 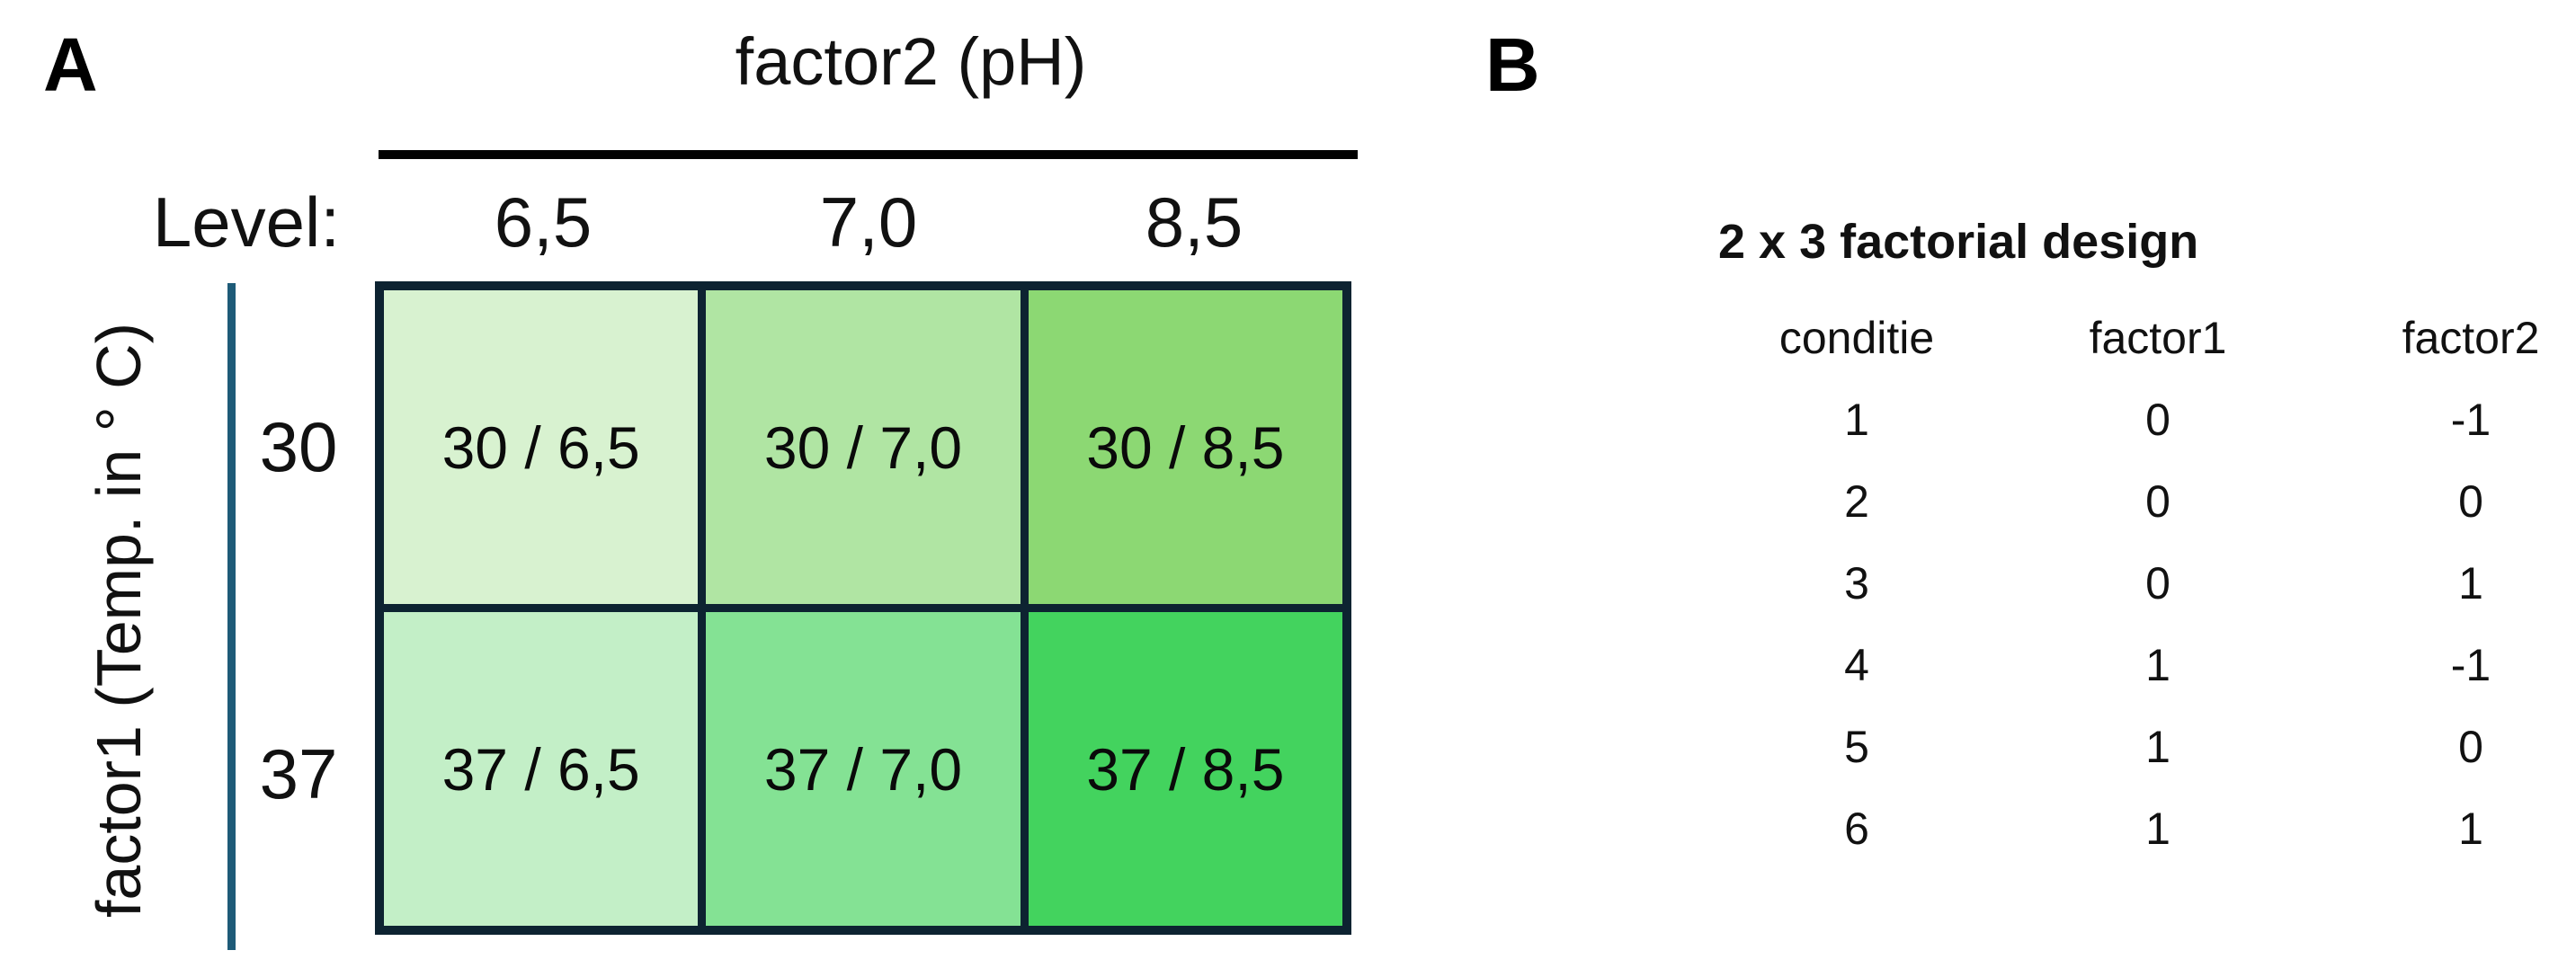 I want to click on table-cell: 6, so click(x=1857, y=828).